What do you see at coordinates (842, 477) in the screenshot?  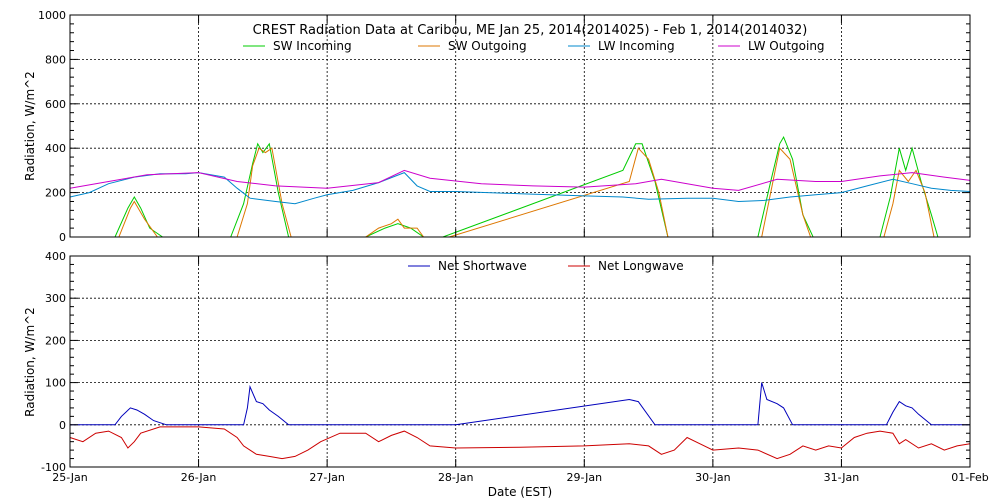 I see `x-tick-label: 31-Jan` at bounding box center [842, 477].